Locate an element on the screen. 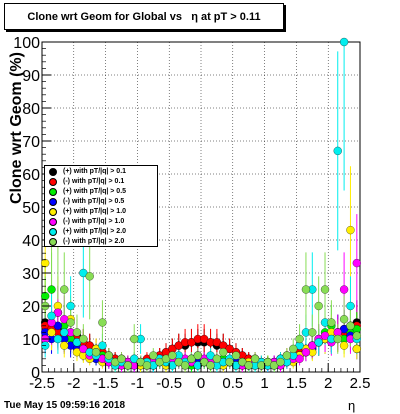  legend-label: (+) with pT/|q| > 2.0 is located at coordinates (95, 231).